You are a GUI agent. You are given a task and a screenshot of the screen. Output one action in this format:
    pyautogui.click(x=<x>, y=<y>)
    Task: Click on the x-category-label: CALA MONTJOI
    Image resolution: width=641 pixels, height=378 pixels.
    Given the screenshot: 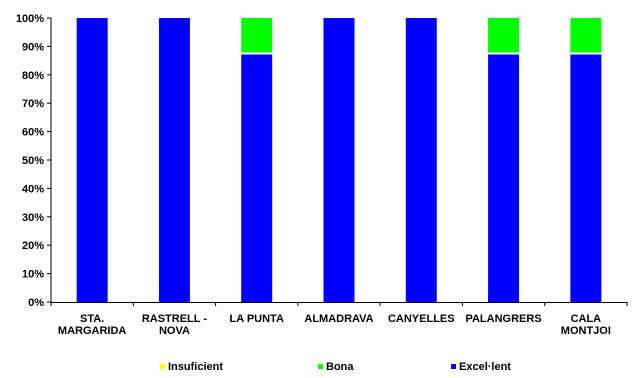 What is the action you would take?
    pyautogui.click(x=586, y=325)
    